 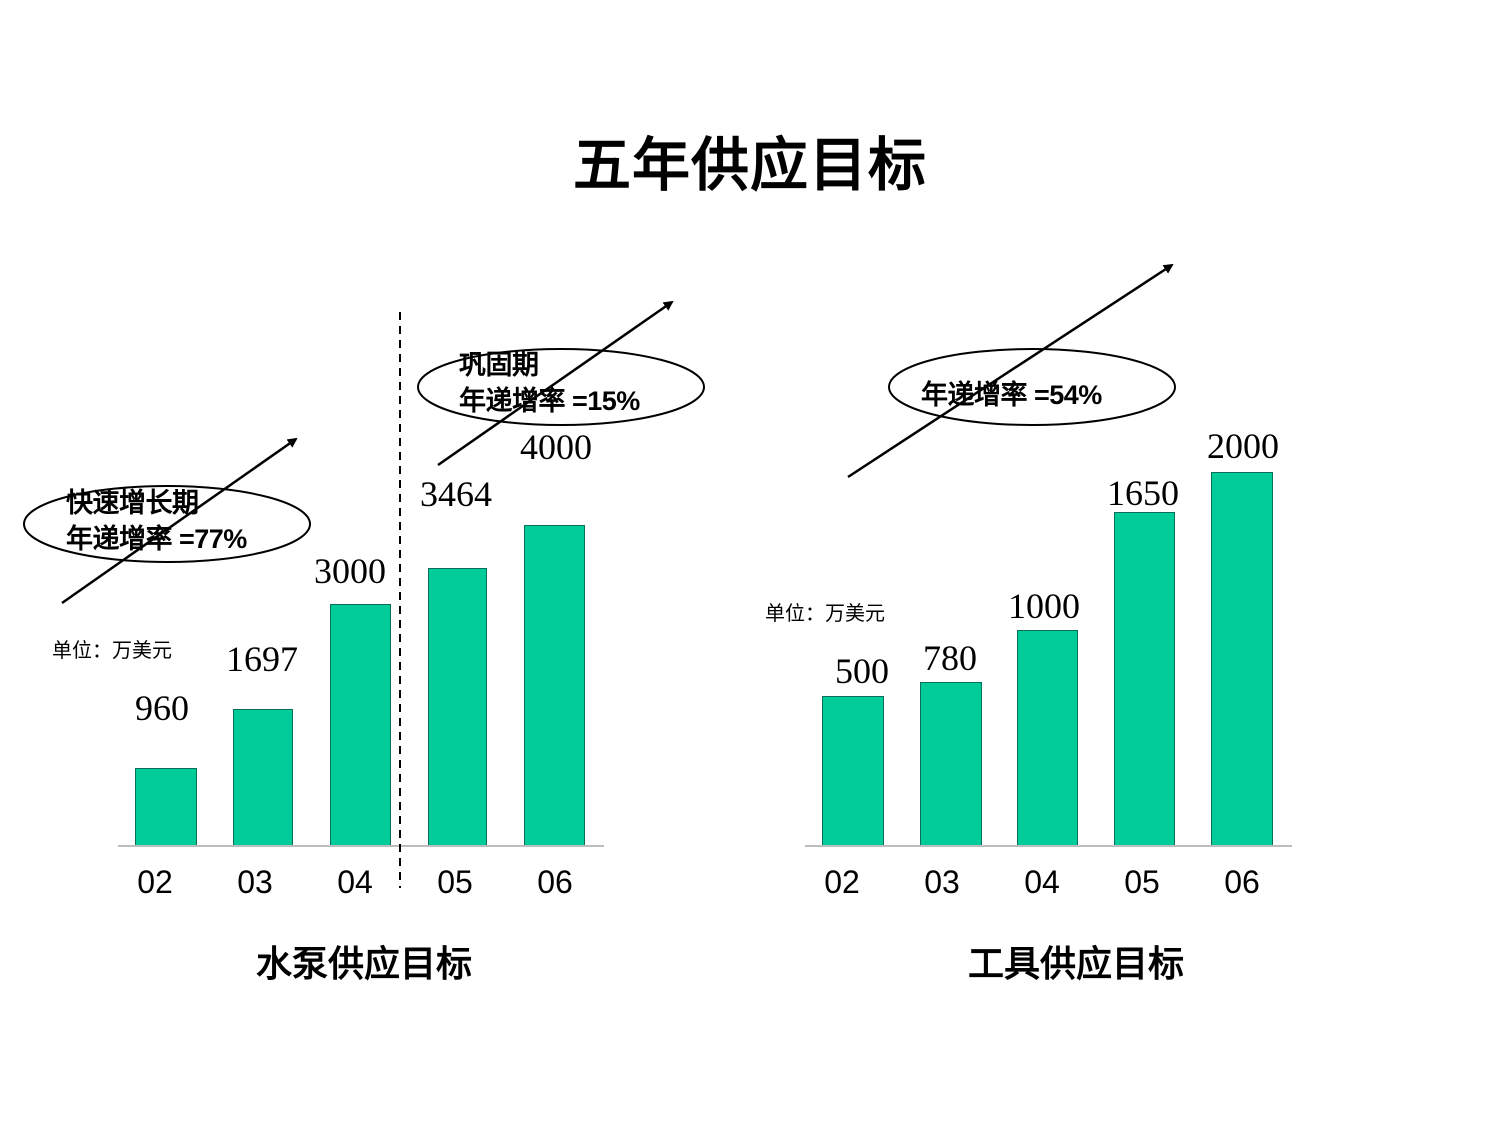 I want to click on value-label: 3464, so click(x=456, y=494).